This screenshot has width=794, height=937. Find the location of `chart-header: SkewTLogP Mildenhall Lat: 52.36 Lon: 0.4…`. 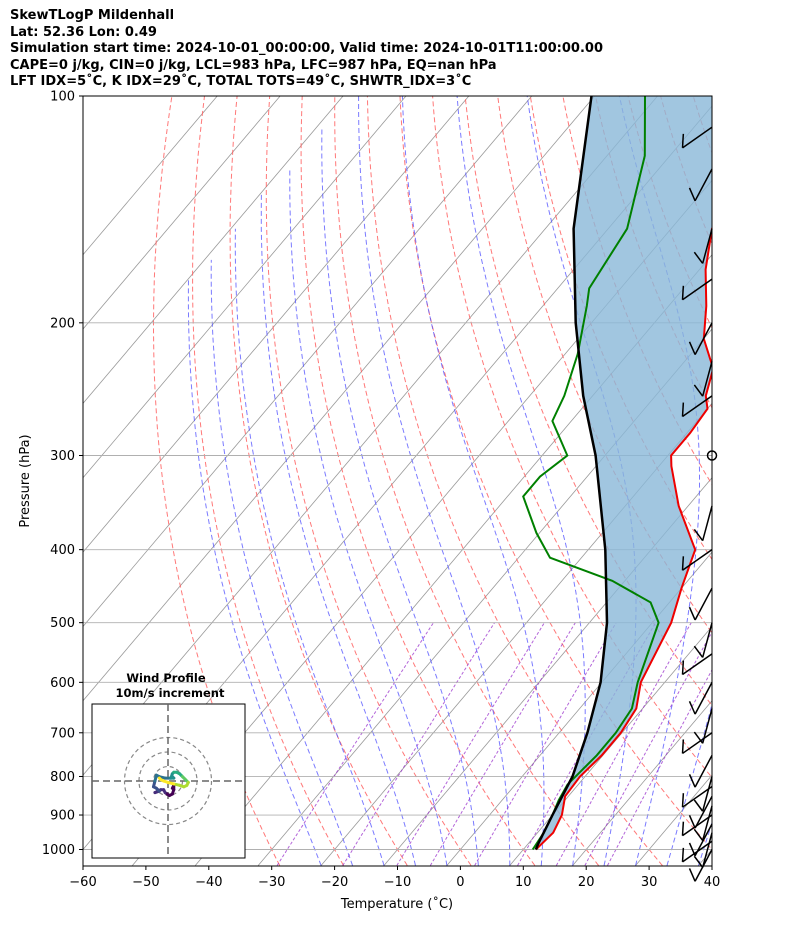

chart-header: SkewTLogP Mildenhall Lat: 52.36 Lon: 0.4… is located at coordinates (306, 49).